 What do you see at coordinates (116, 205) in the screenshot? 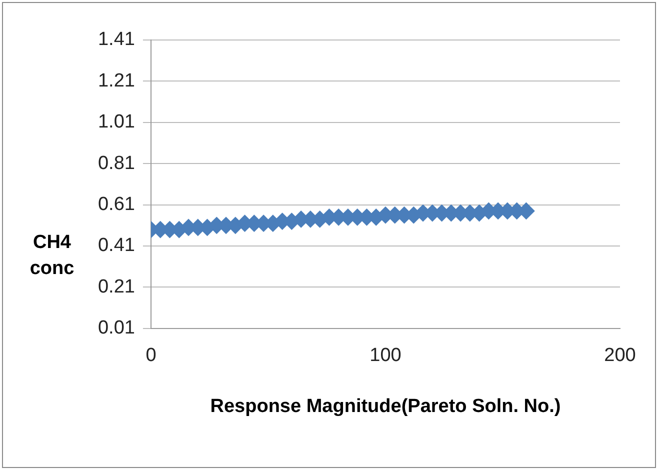
I see `y-tick-label: 0.61` at bounding box center [116, 205].